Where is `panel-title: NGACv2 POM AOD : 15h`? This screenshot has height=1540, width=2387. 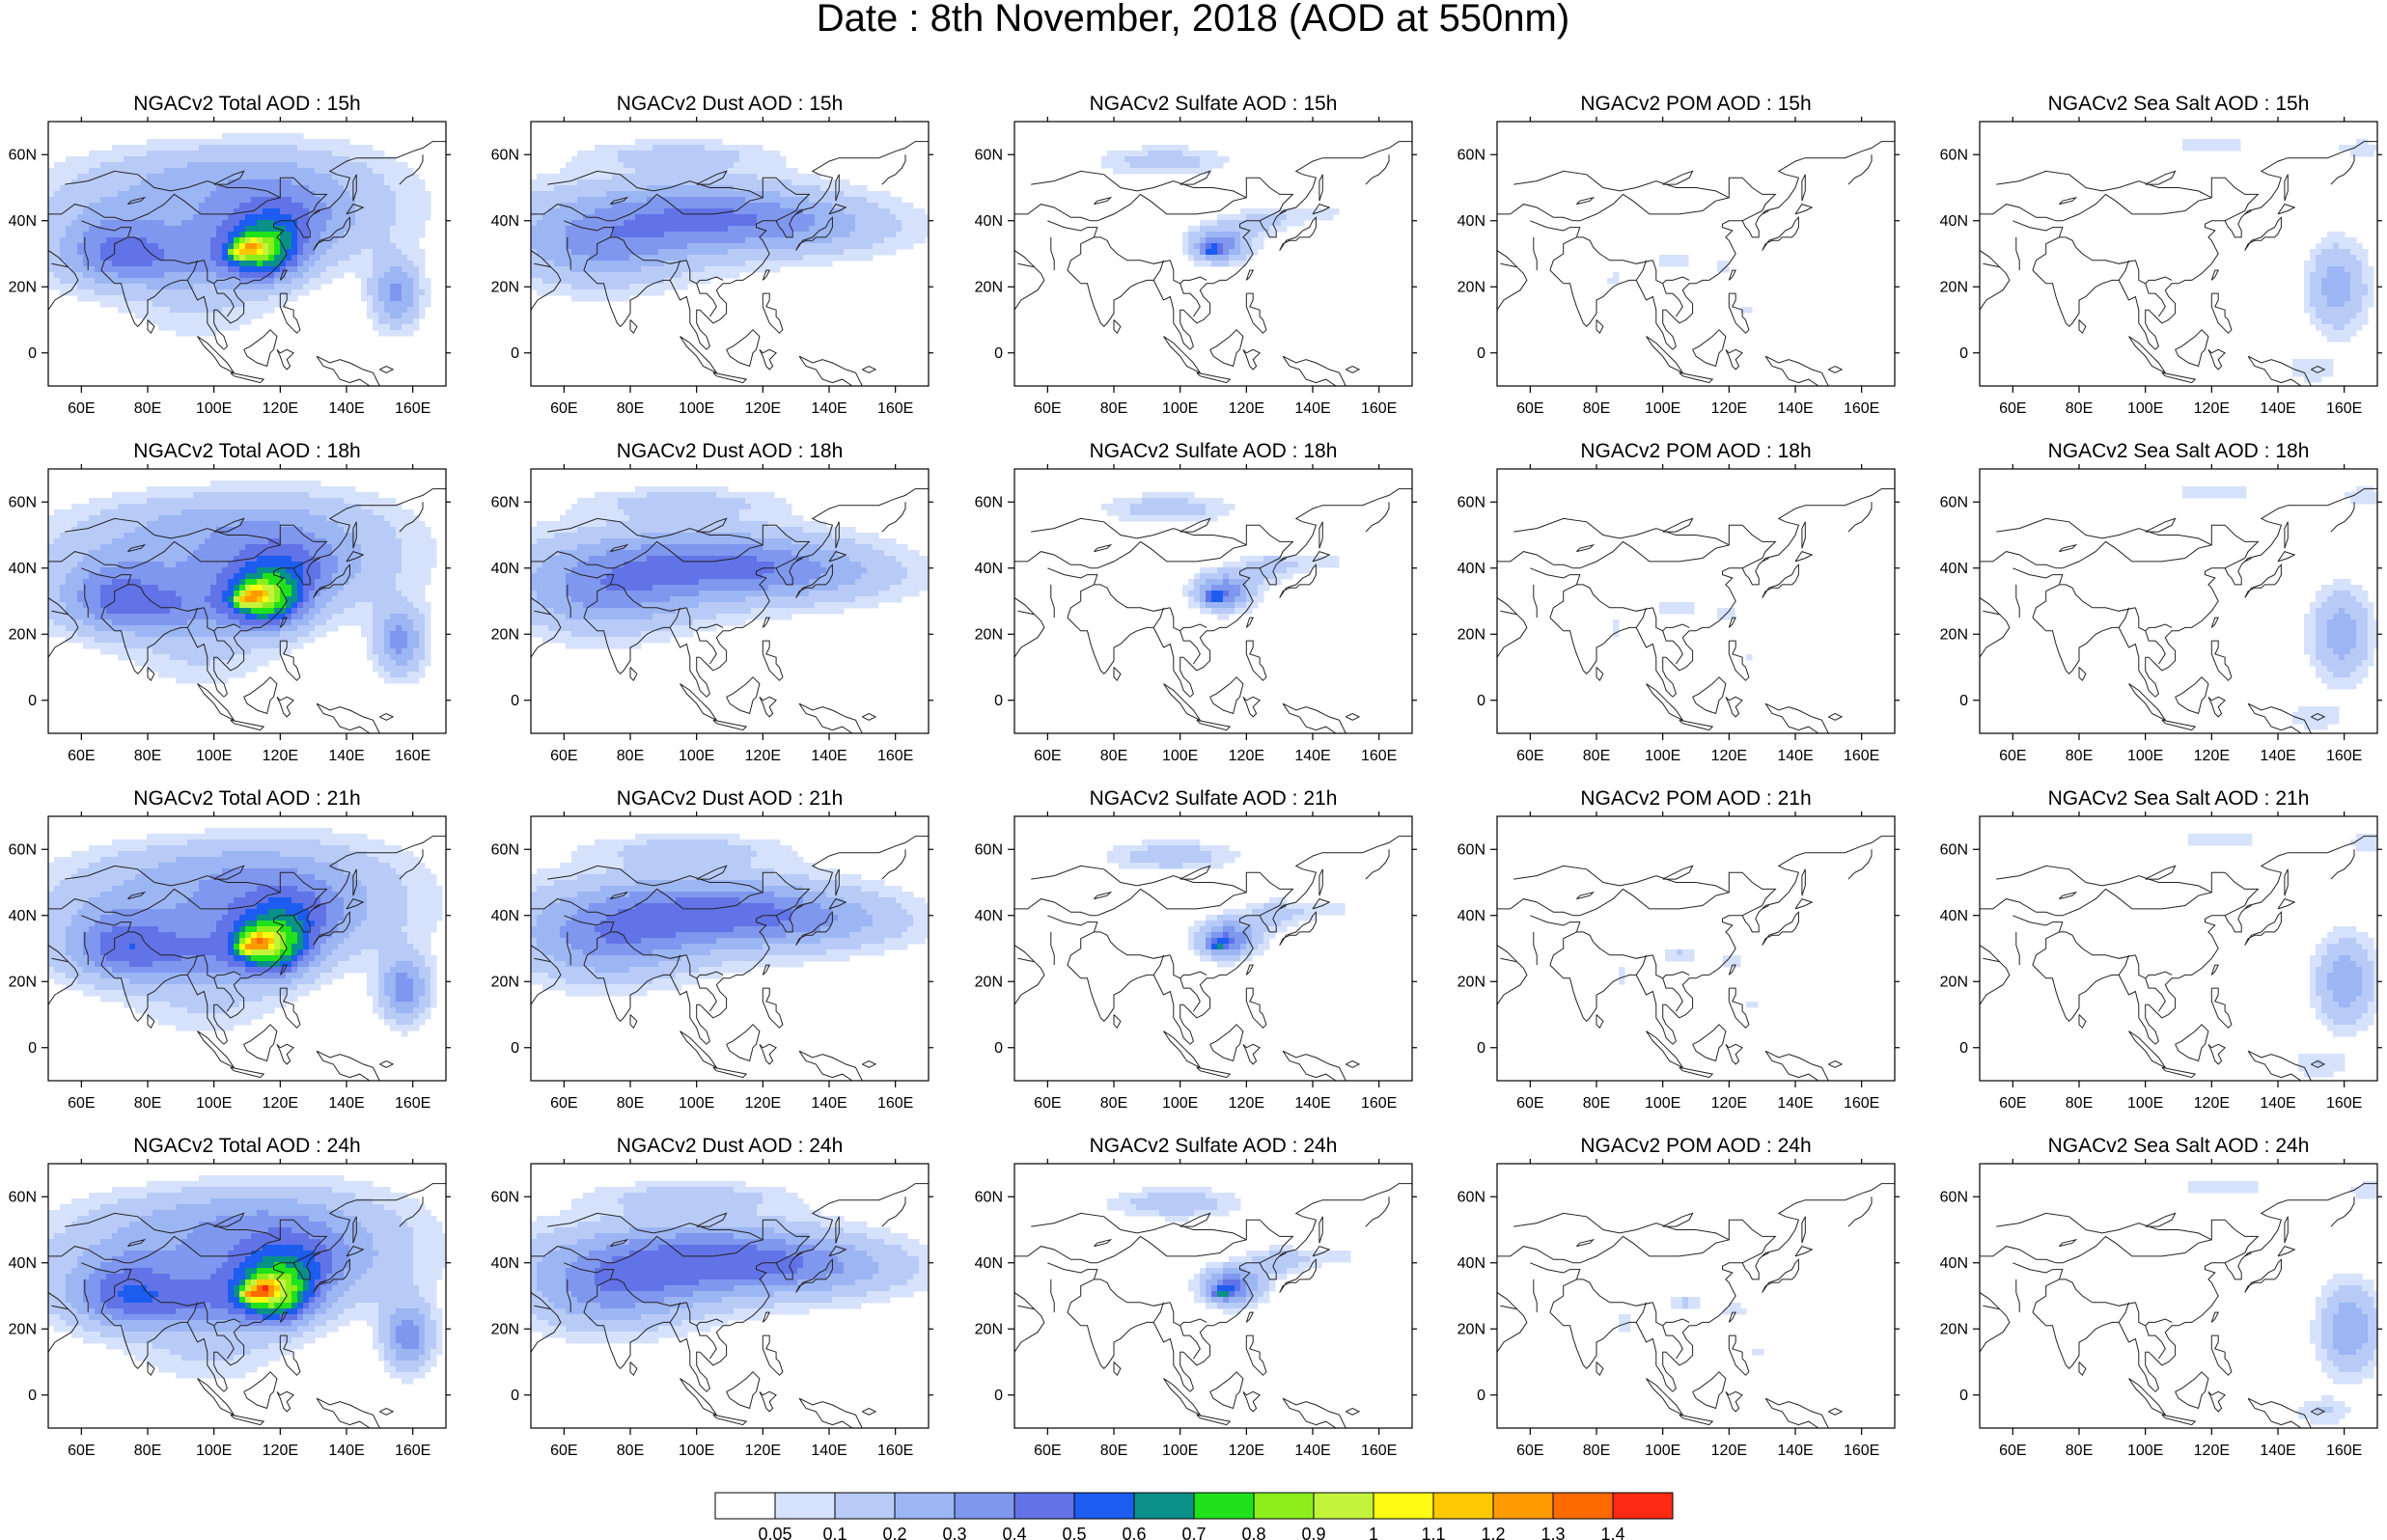 panel-title: NGACv2 POM AOD : 15h is located at coordinates (1695, 104).